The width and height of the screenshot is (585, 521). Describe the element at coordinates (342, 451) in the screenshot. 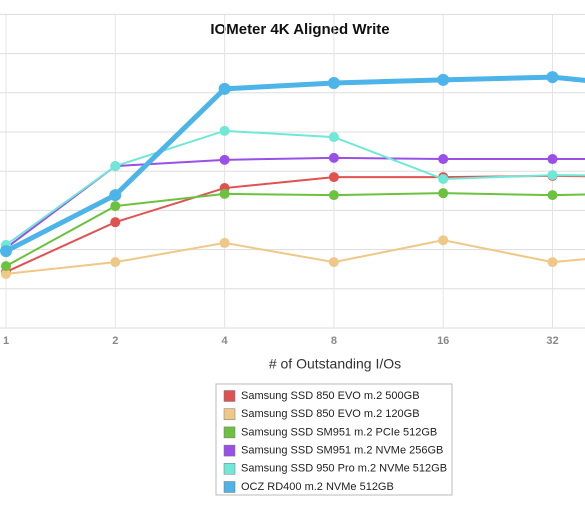

I see `legend-label: Samsung SSD SM951 m.2 NVMe 256GB` at that location.